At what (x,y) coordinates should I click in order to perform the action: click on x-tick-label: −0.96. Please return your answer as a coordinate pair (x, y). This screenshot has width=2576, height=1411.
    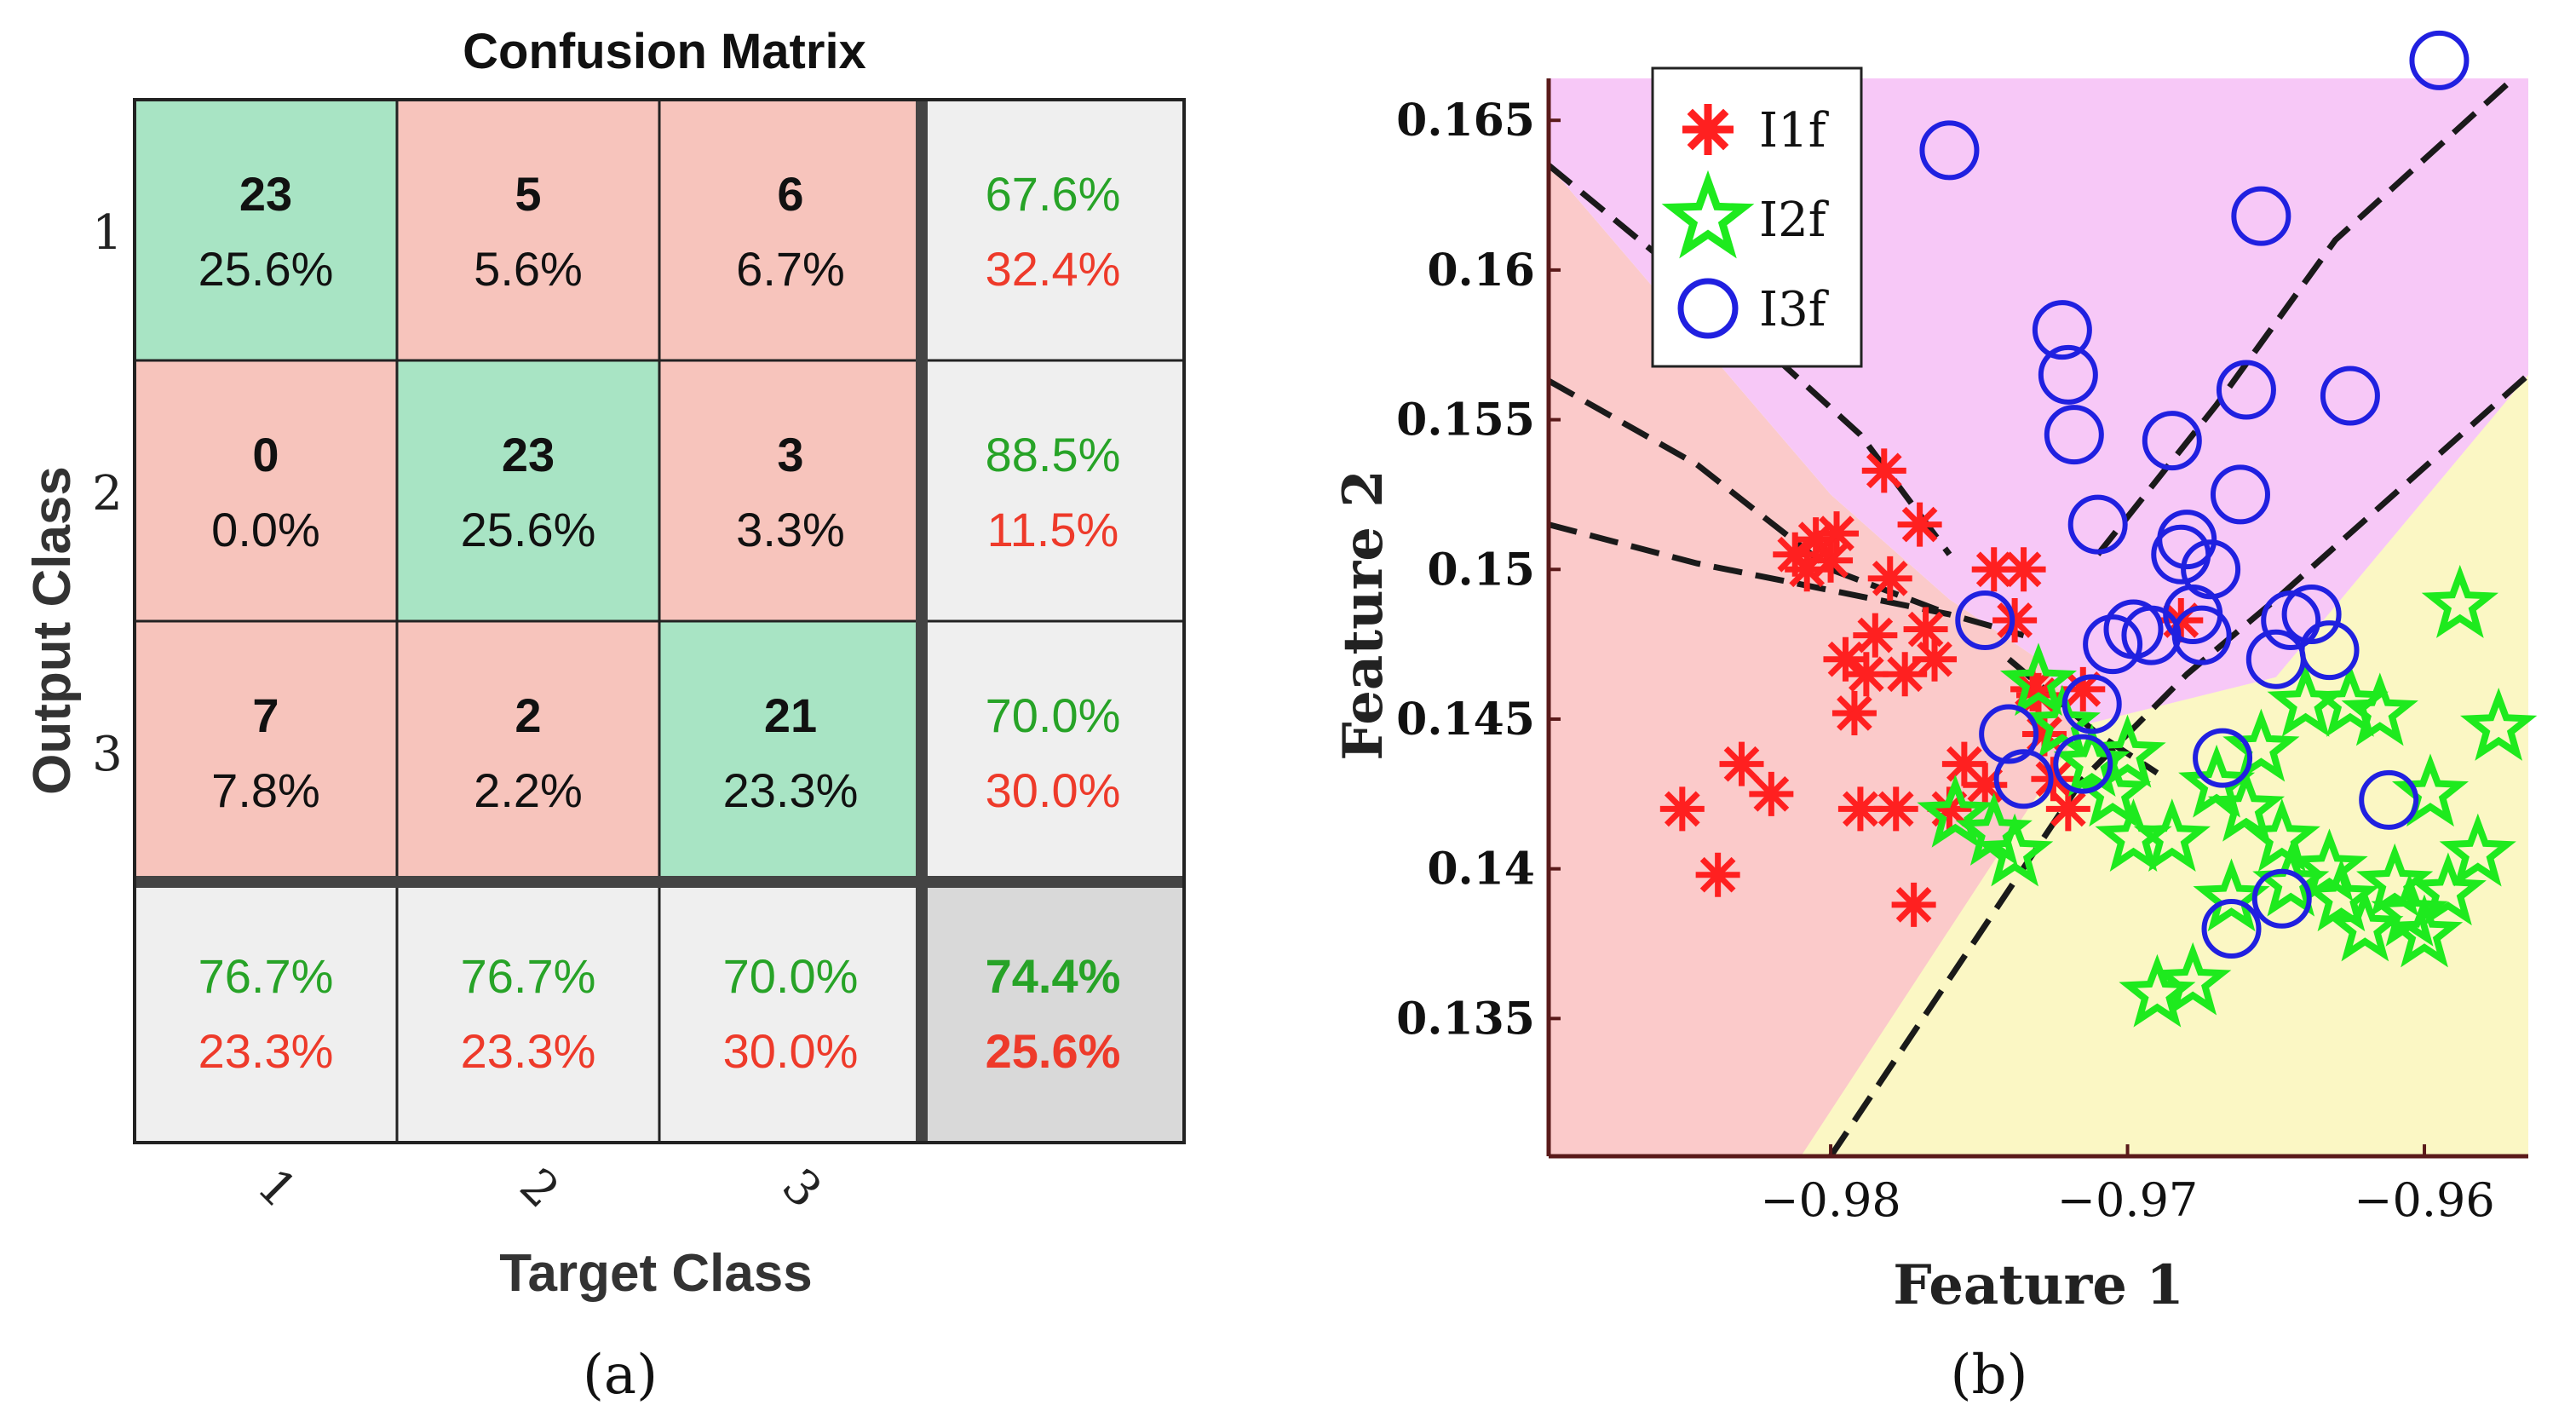
    Looking at the image, I should click on (2424, 1200).